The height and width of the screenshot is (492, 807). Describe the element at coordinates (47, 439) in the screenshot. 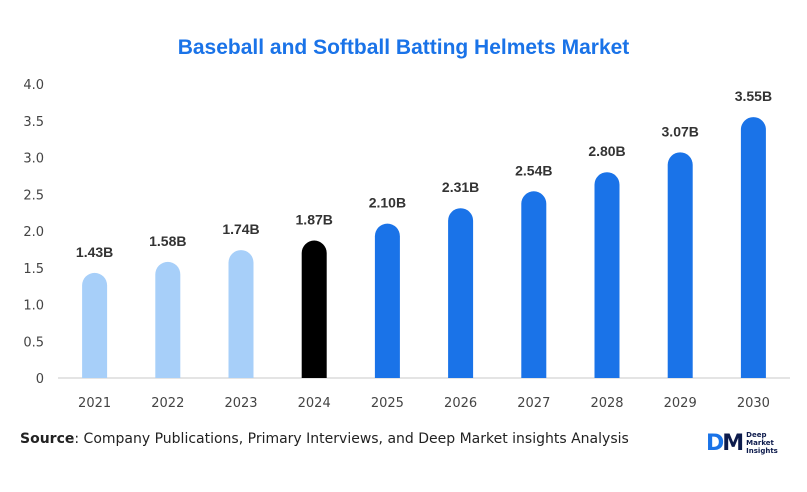

I see `source-label: Source` at that location.